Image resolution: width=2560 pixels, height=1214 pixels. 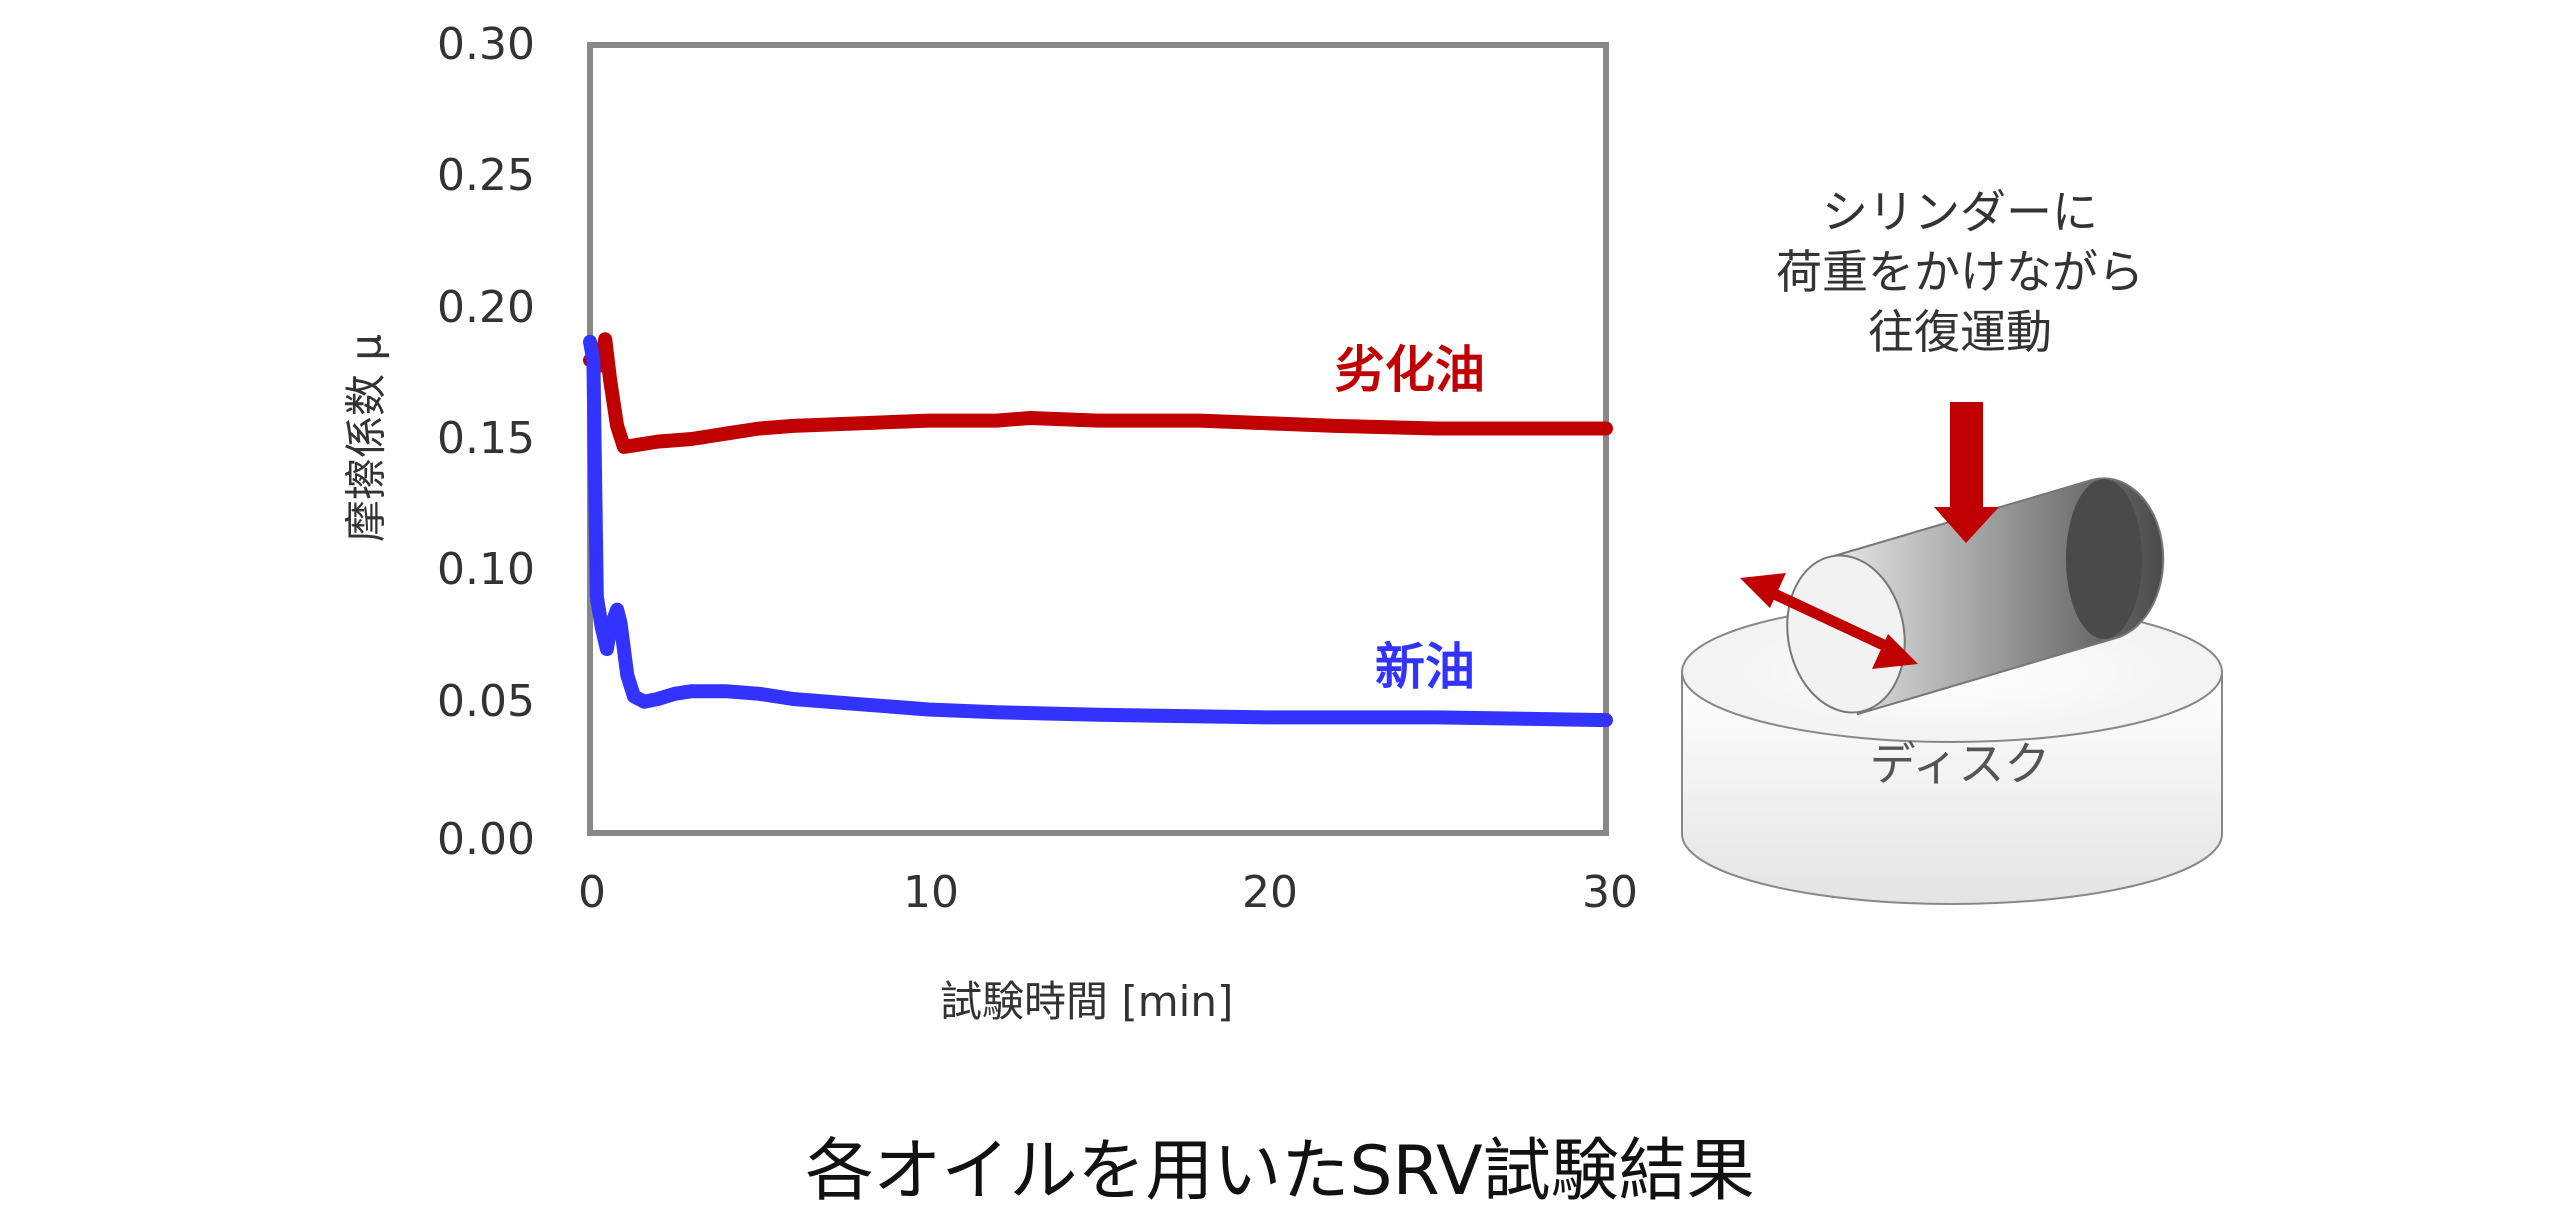 What do you see at coordinates (486, 438) in the screenshot?
I see `y-tick-label: 0.15` at bounding box center [486, 438].